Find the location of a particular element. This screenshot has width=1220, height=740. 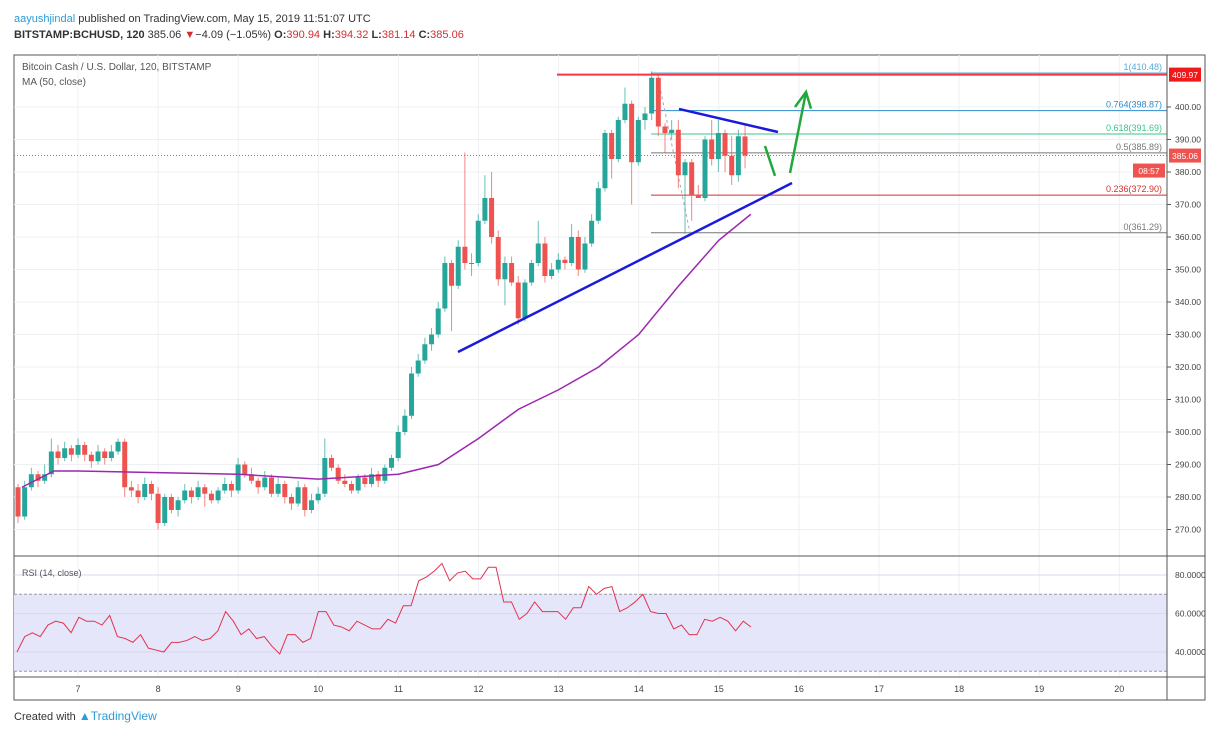

author-link: aayushjindal is located at coordinates (45, 19).